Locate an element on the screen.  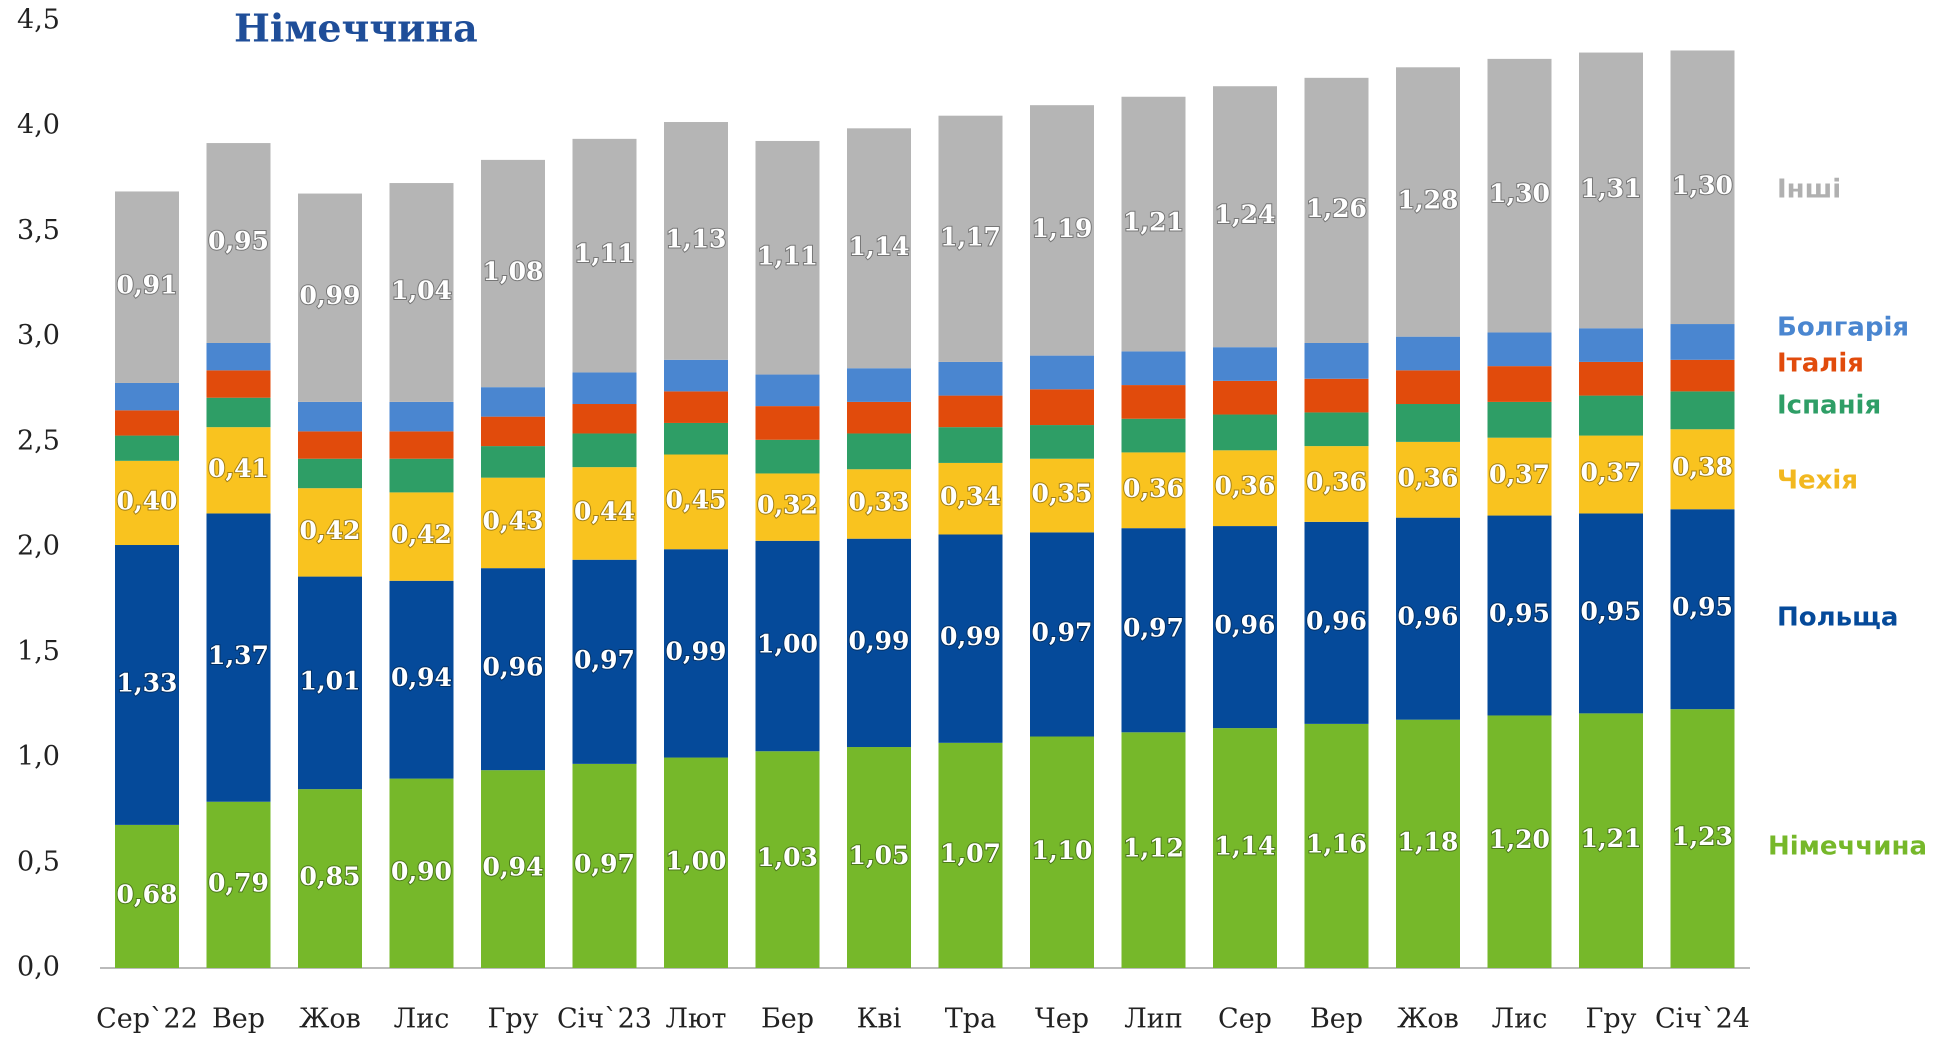
value-label: 1,13 is located at coordinates (696, 238).